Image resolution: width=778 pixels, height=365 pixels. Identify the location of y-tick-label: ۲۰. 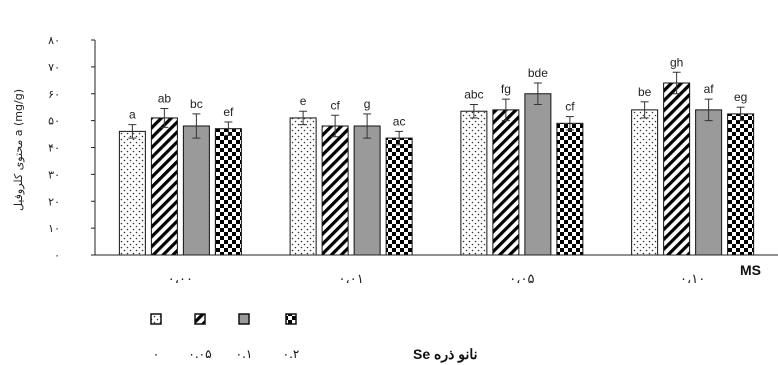
(54, 201).